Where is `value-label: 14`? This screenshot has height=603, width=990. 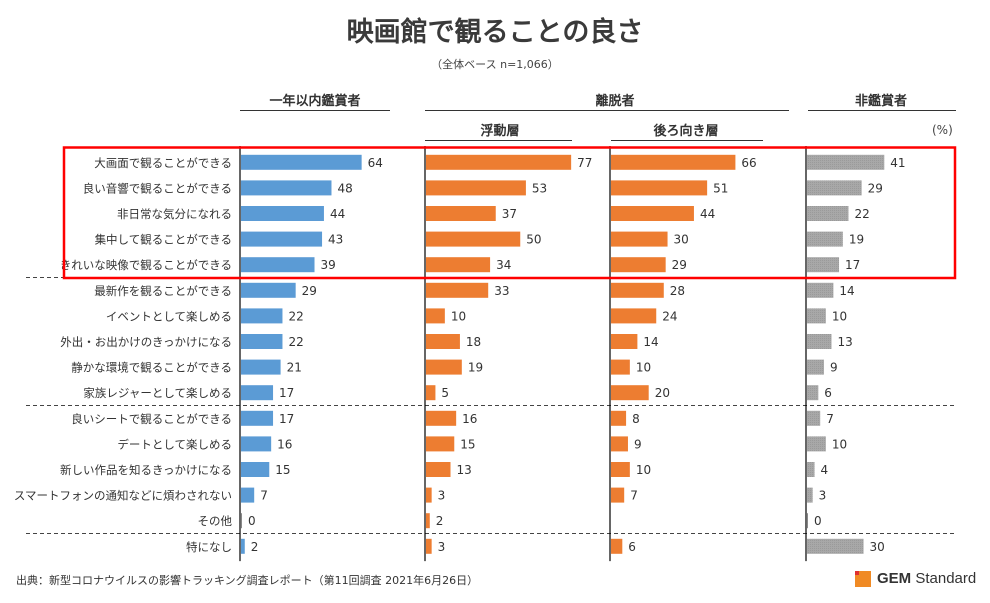
value-label: 14 is located at coordinates (650, 342).